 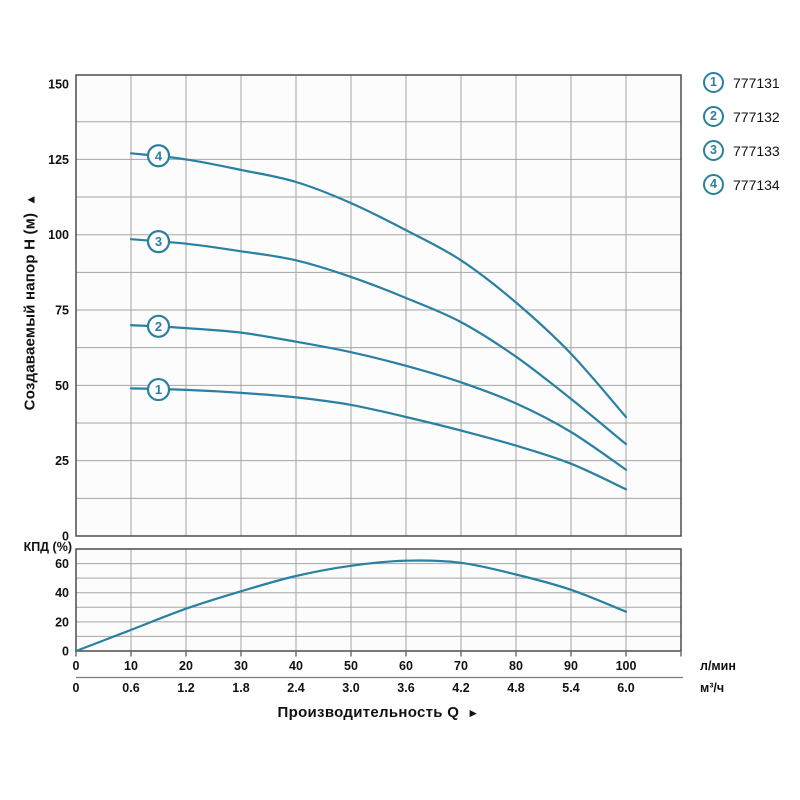 I want to click on x-tick-label-m3h: 1.8, so click(x=240, y=688).